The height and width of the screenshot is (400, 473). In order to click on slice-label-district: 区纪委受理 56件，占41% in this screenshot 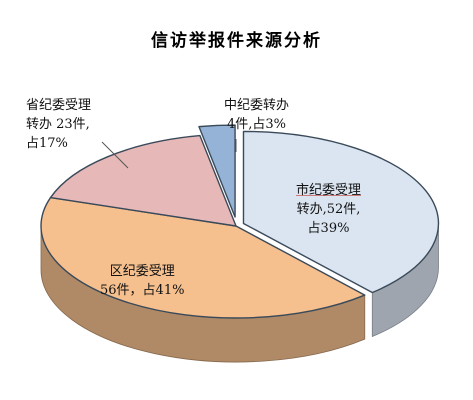, I will do `click(142, 281)`.